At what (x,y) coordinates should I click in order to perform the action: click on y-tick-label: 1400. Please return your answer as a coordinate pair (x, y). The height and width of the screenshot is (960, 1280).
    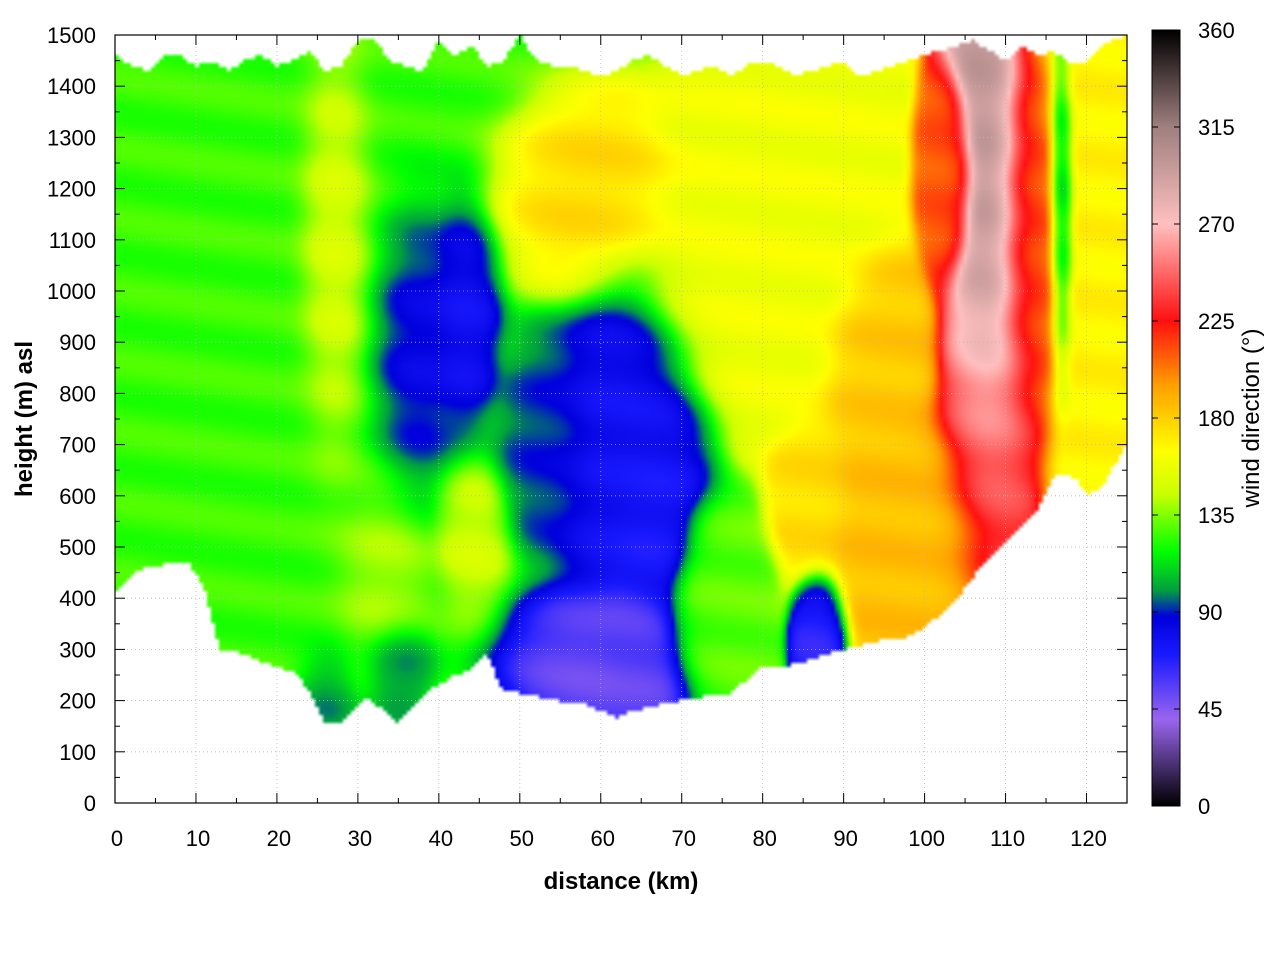
    Looking at the image, I should click on (71, 86).